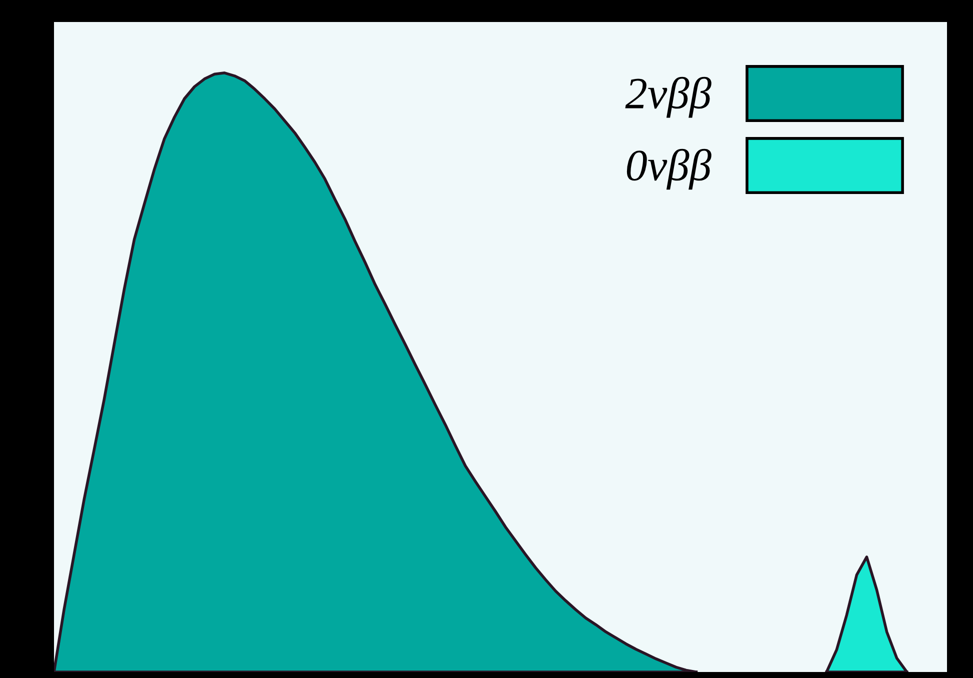 The width and height of the screenshot is (973, 678). Describe the element at coordinates (668, 97) in the screenshot. I see `legend-label: 2νββ` at that location.